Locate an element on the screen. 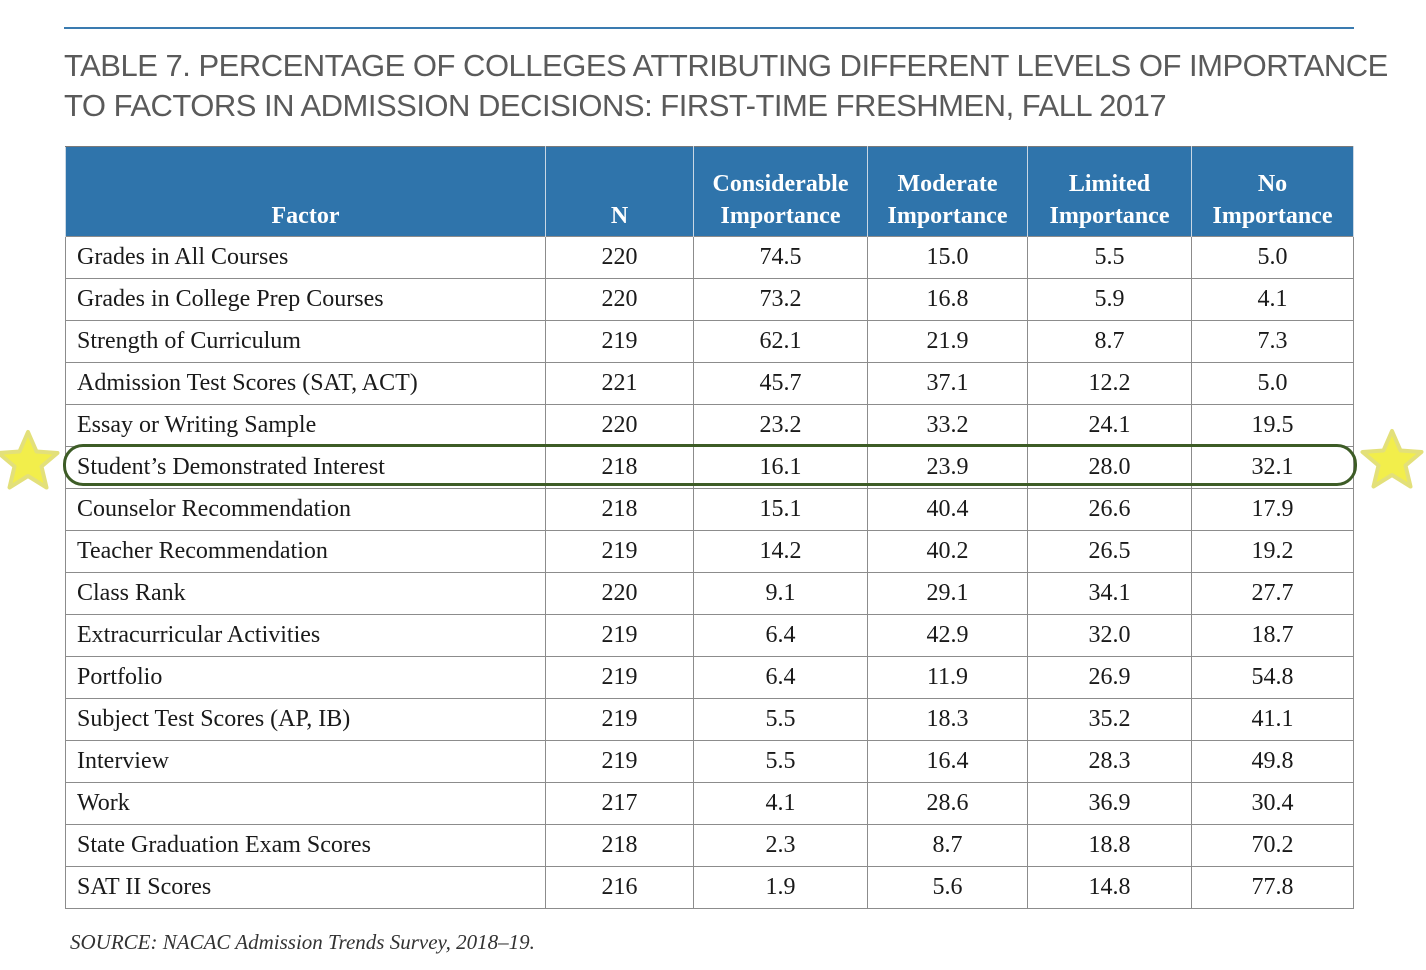 The image size is (1426, 970). considerable-cell: 23.2 is located at coordinates (780, 425).